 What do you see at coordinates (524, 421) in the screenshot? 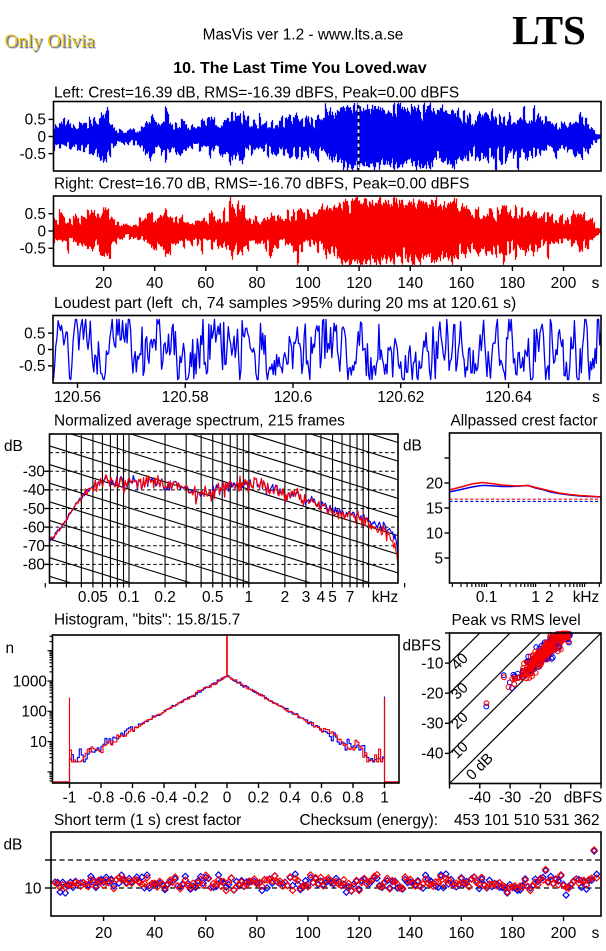
I see `svg-text: Allpassed crest factor` at bounding box center [524, 421].